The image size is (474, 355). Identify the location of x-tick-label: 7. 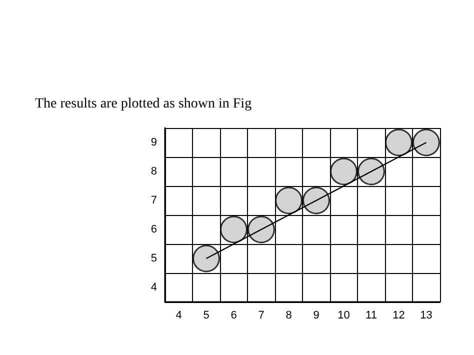
(261, 316).